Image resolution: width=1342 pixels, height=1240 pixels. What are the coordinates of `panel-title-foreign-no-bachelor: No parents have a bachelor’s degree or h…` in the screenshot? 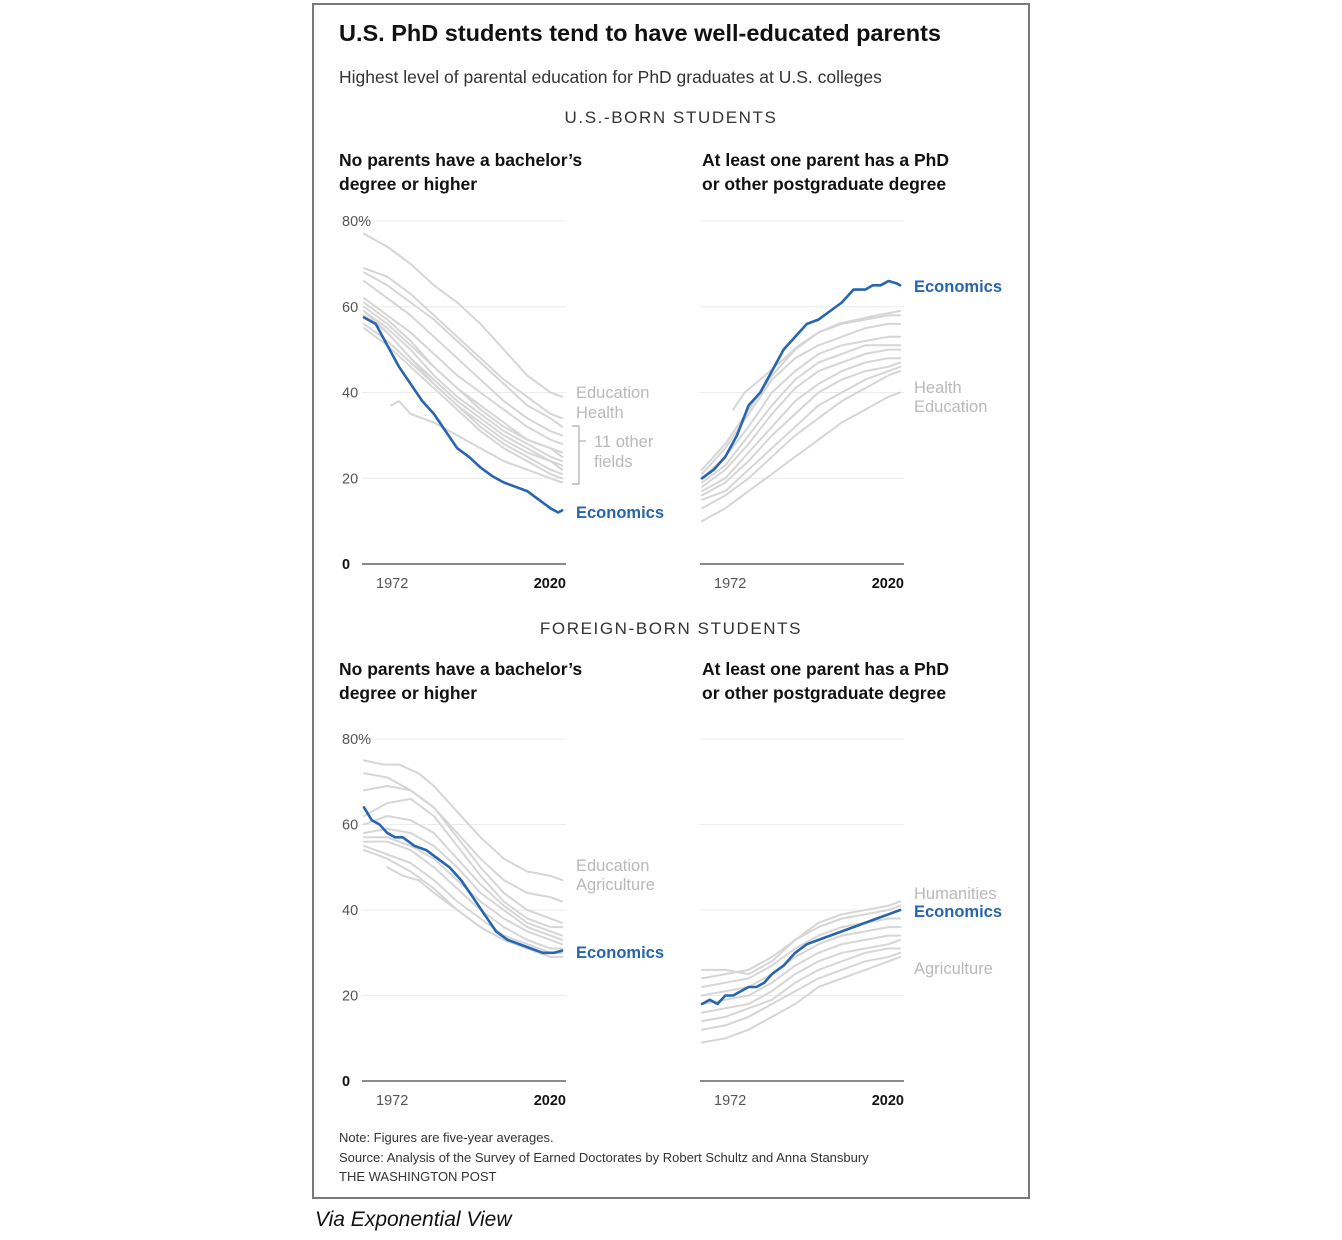 It's located at (489, 681).